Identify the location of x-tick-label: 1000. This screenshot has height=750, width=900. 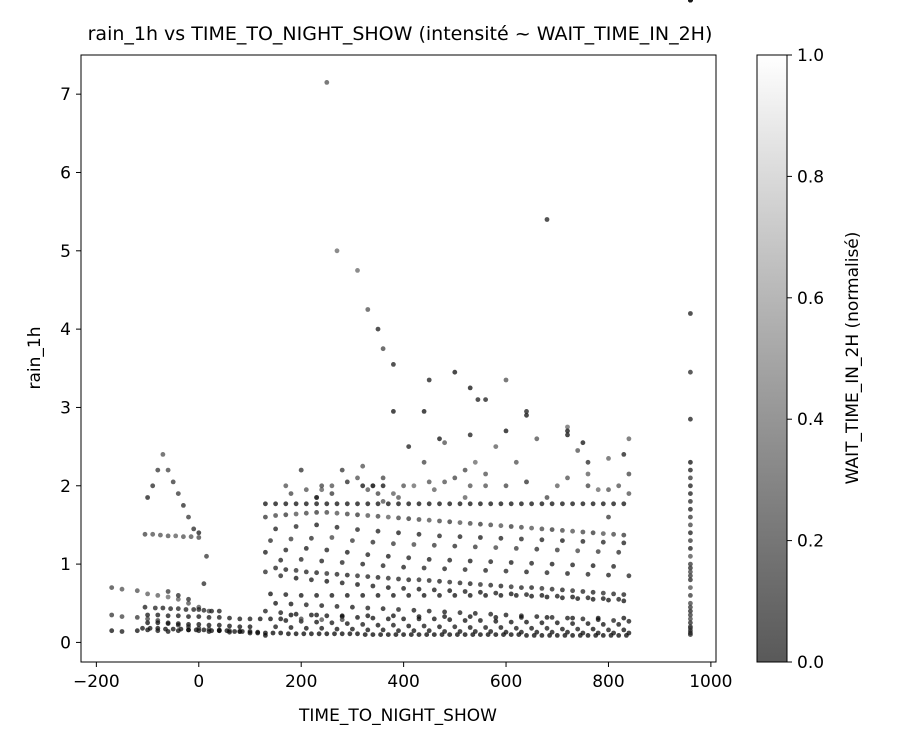
(710, 682).